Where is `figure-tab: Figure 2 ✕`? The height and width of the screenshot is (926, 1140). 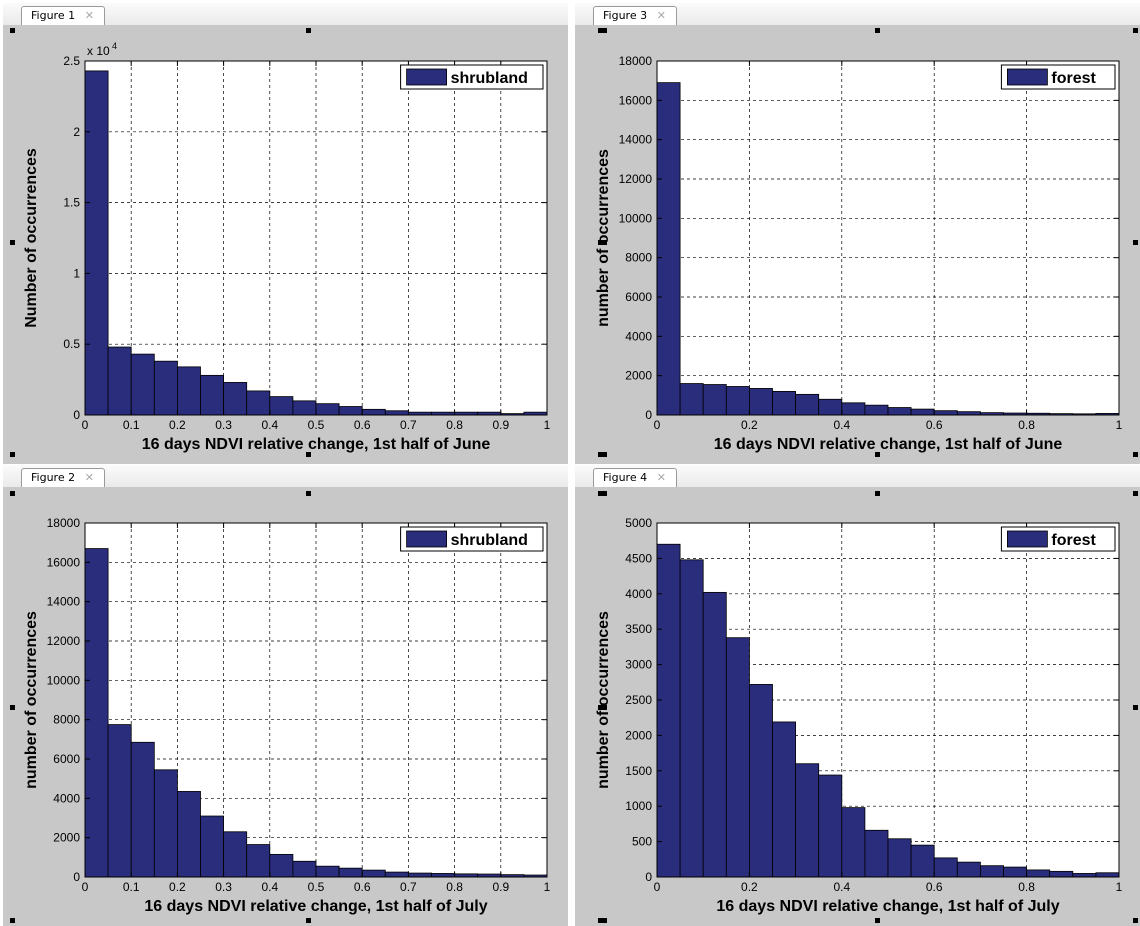
figure-tab: Figure 2 ✕ is located at coordinates (63, 477).